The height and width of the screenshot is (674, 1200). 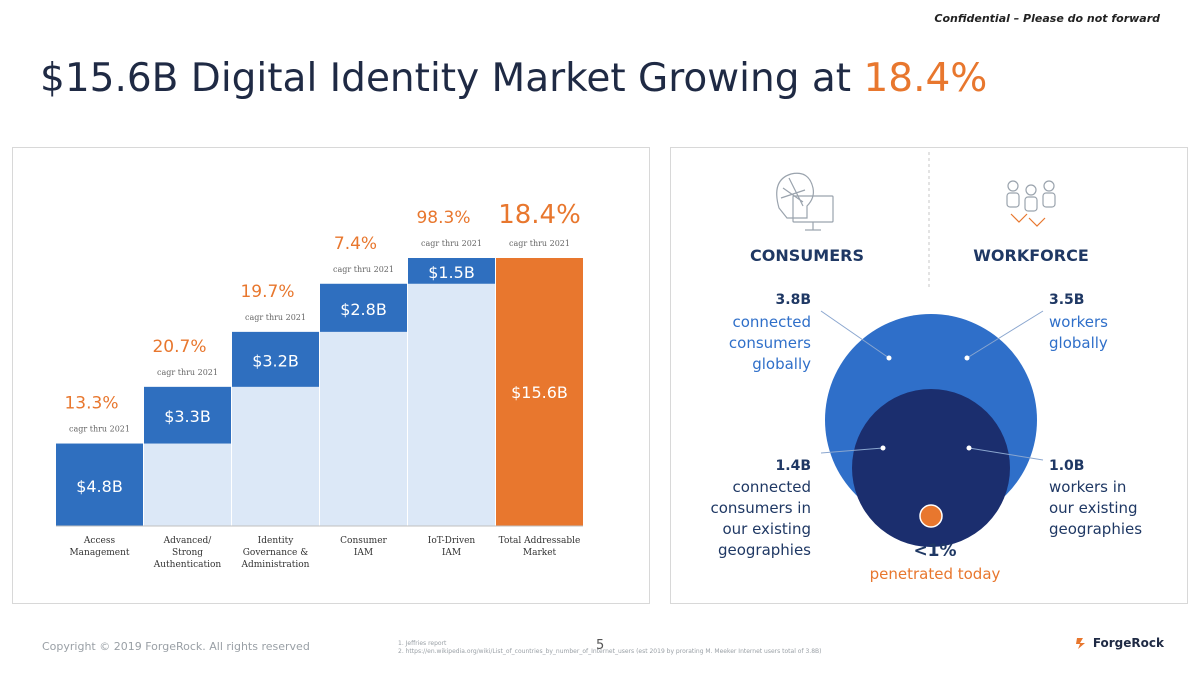 What do you see at coordinates (452, 541) in the screenshot?
I see `category-label-4-0: IoT-Driven` at bounding box center [452, 541].